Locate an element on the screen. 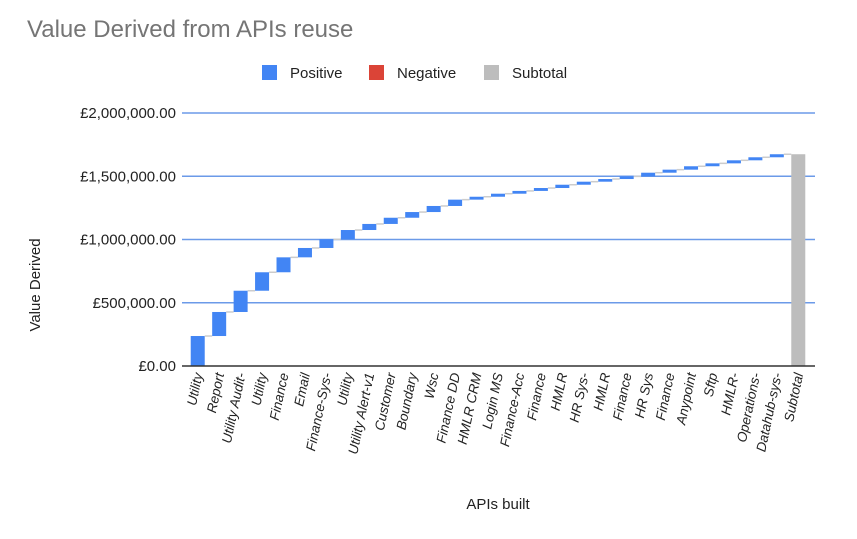 Image resolution: width=857 pixels, height=539 pixels. x-tick-label: Report is located at coordinates (215, 392).